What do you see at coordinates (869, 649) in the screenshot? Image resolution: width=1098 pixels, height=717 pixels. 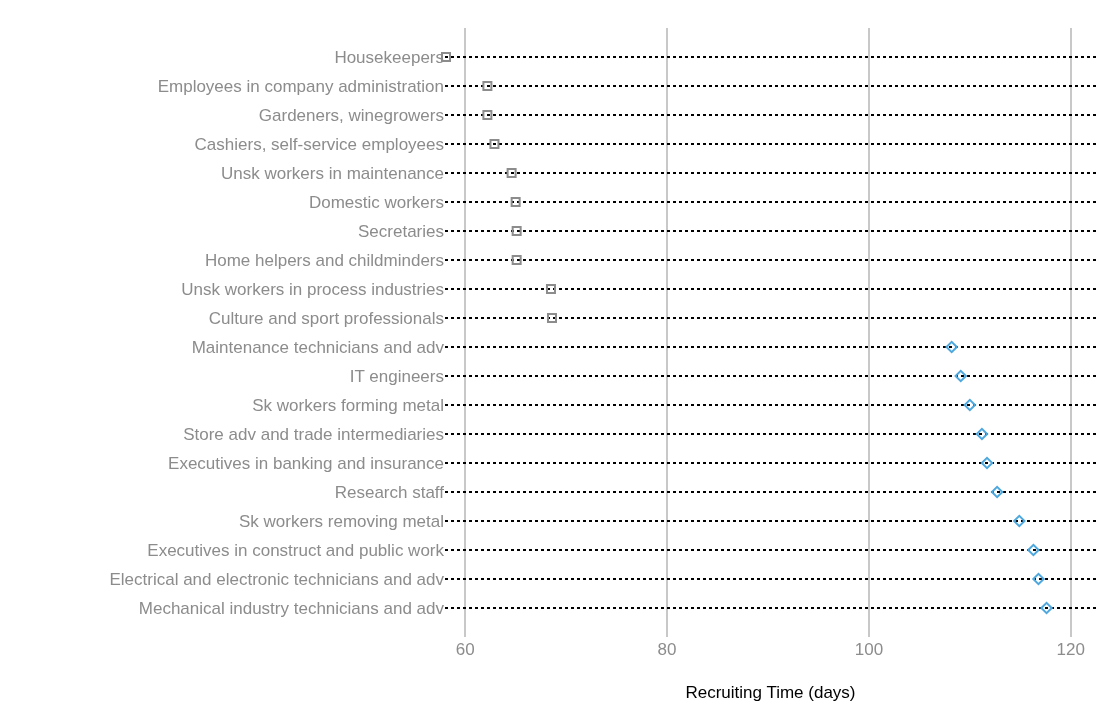 I see `x-tick-label: 100` at bounding box center [869, 649].